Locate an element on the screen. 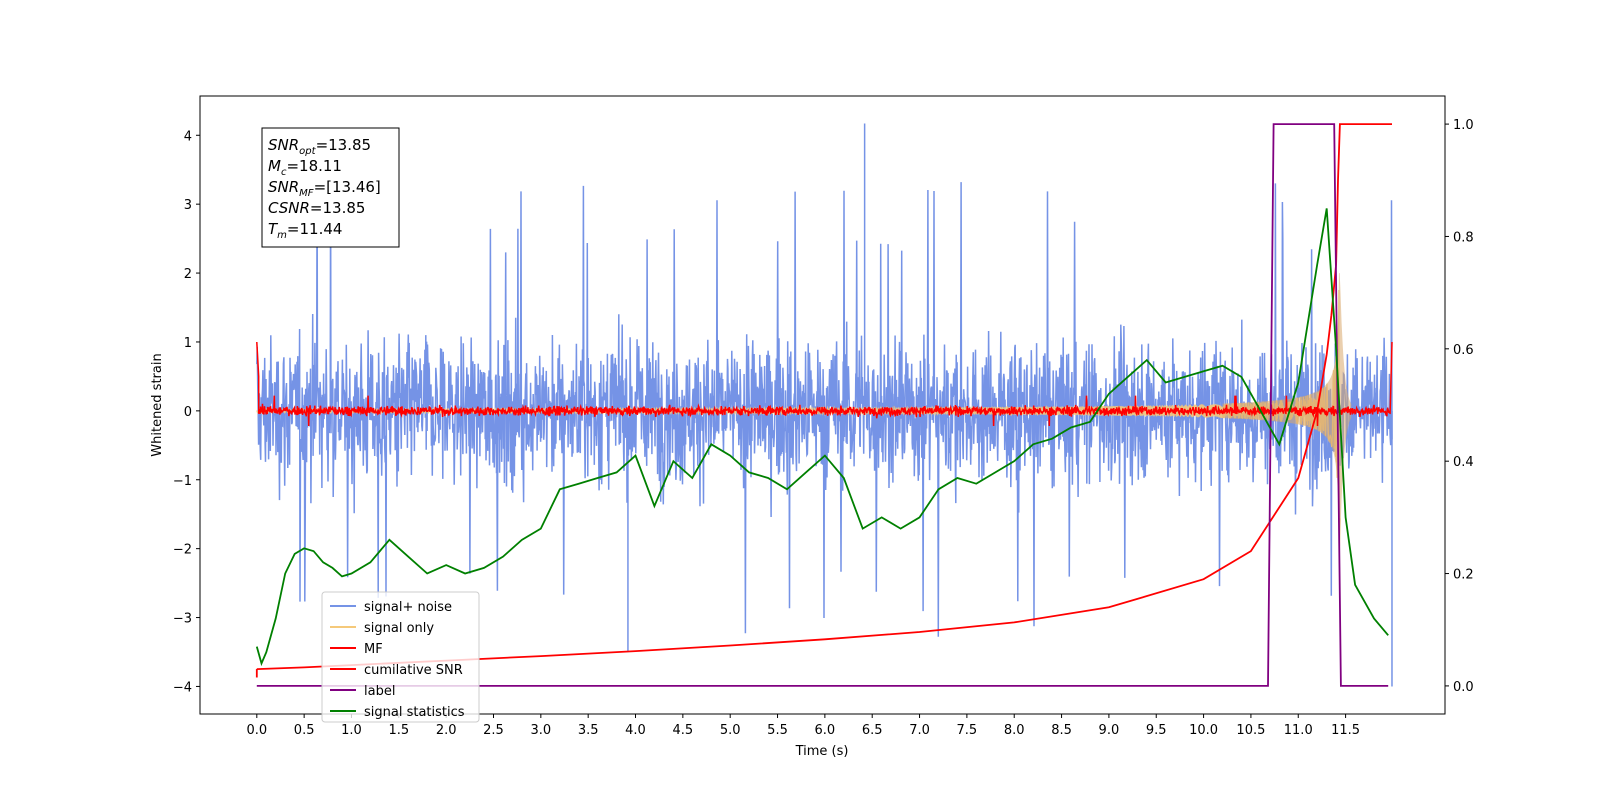 The width and height of the screenshot is (1600, 800). y-tick-label: 0 is located at coordinates (188, 412).